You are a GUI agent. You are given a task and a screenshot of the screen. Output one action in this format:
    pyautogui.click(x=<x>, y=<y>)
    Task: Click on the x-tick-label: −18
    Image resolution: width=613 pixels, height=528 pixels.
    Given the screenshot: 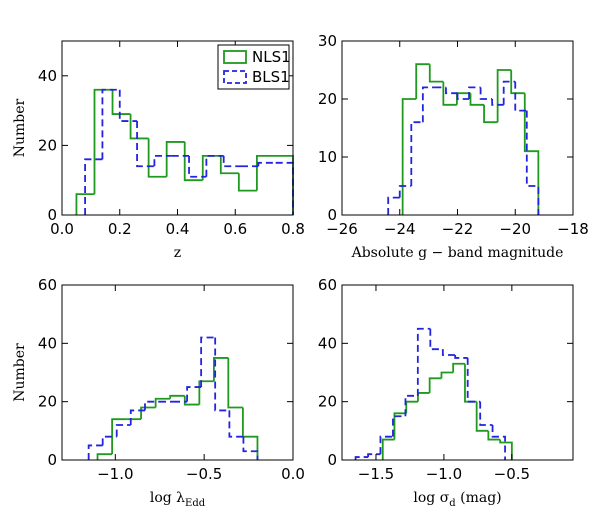 What is the action you would take?
    pyautogui.click(x=573, y=229)
    